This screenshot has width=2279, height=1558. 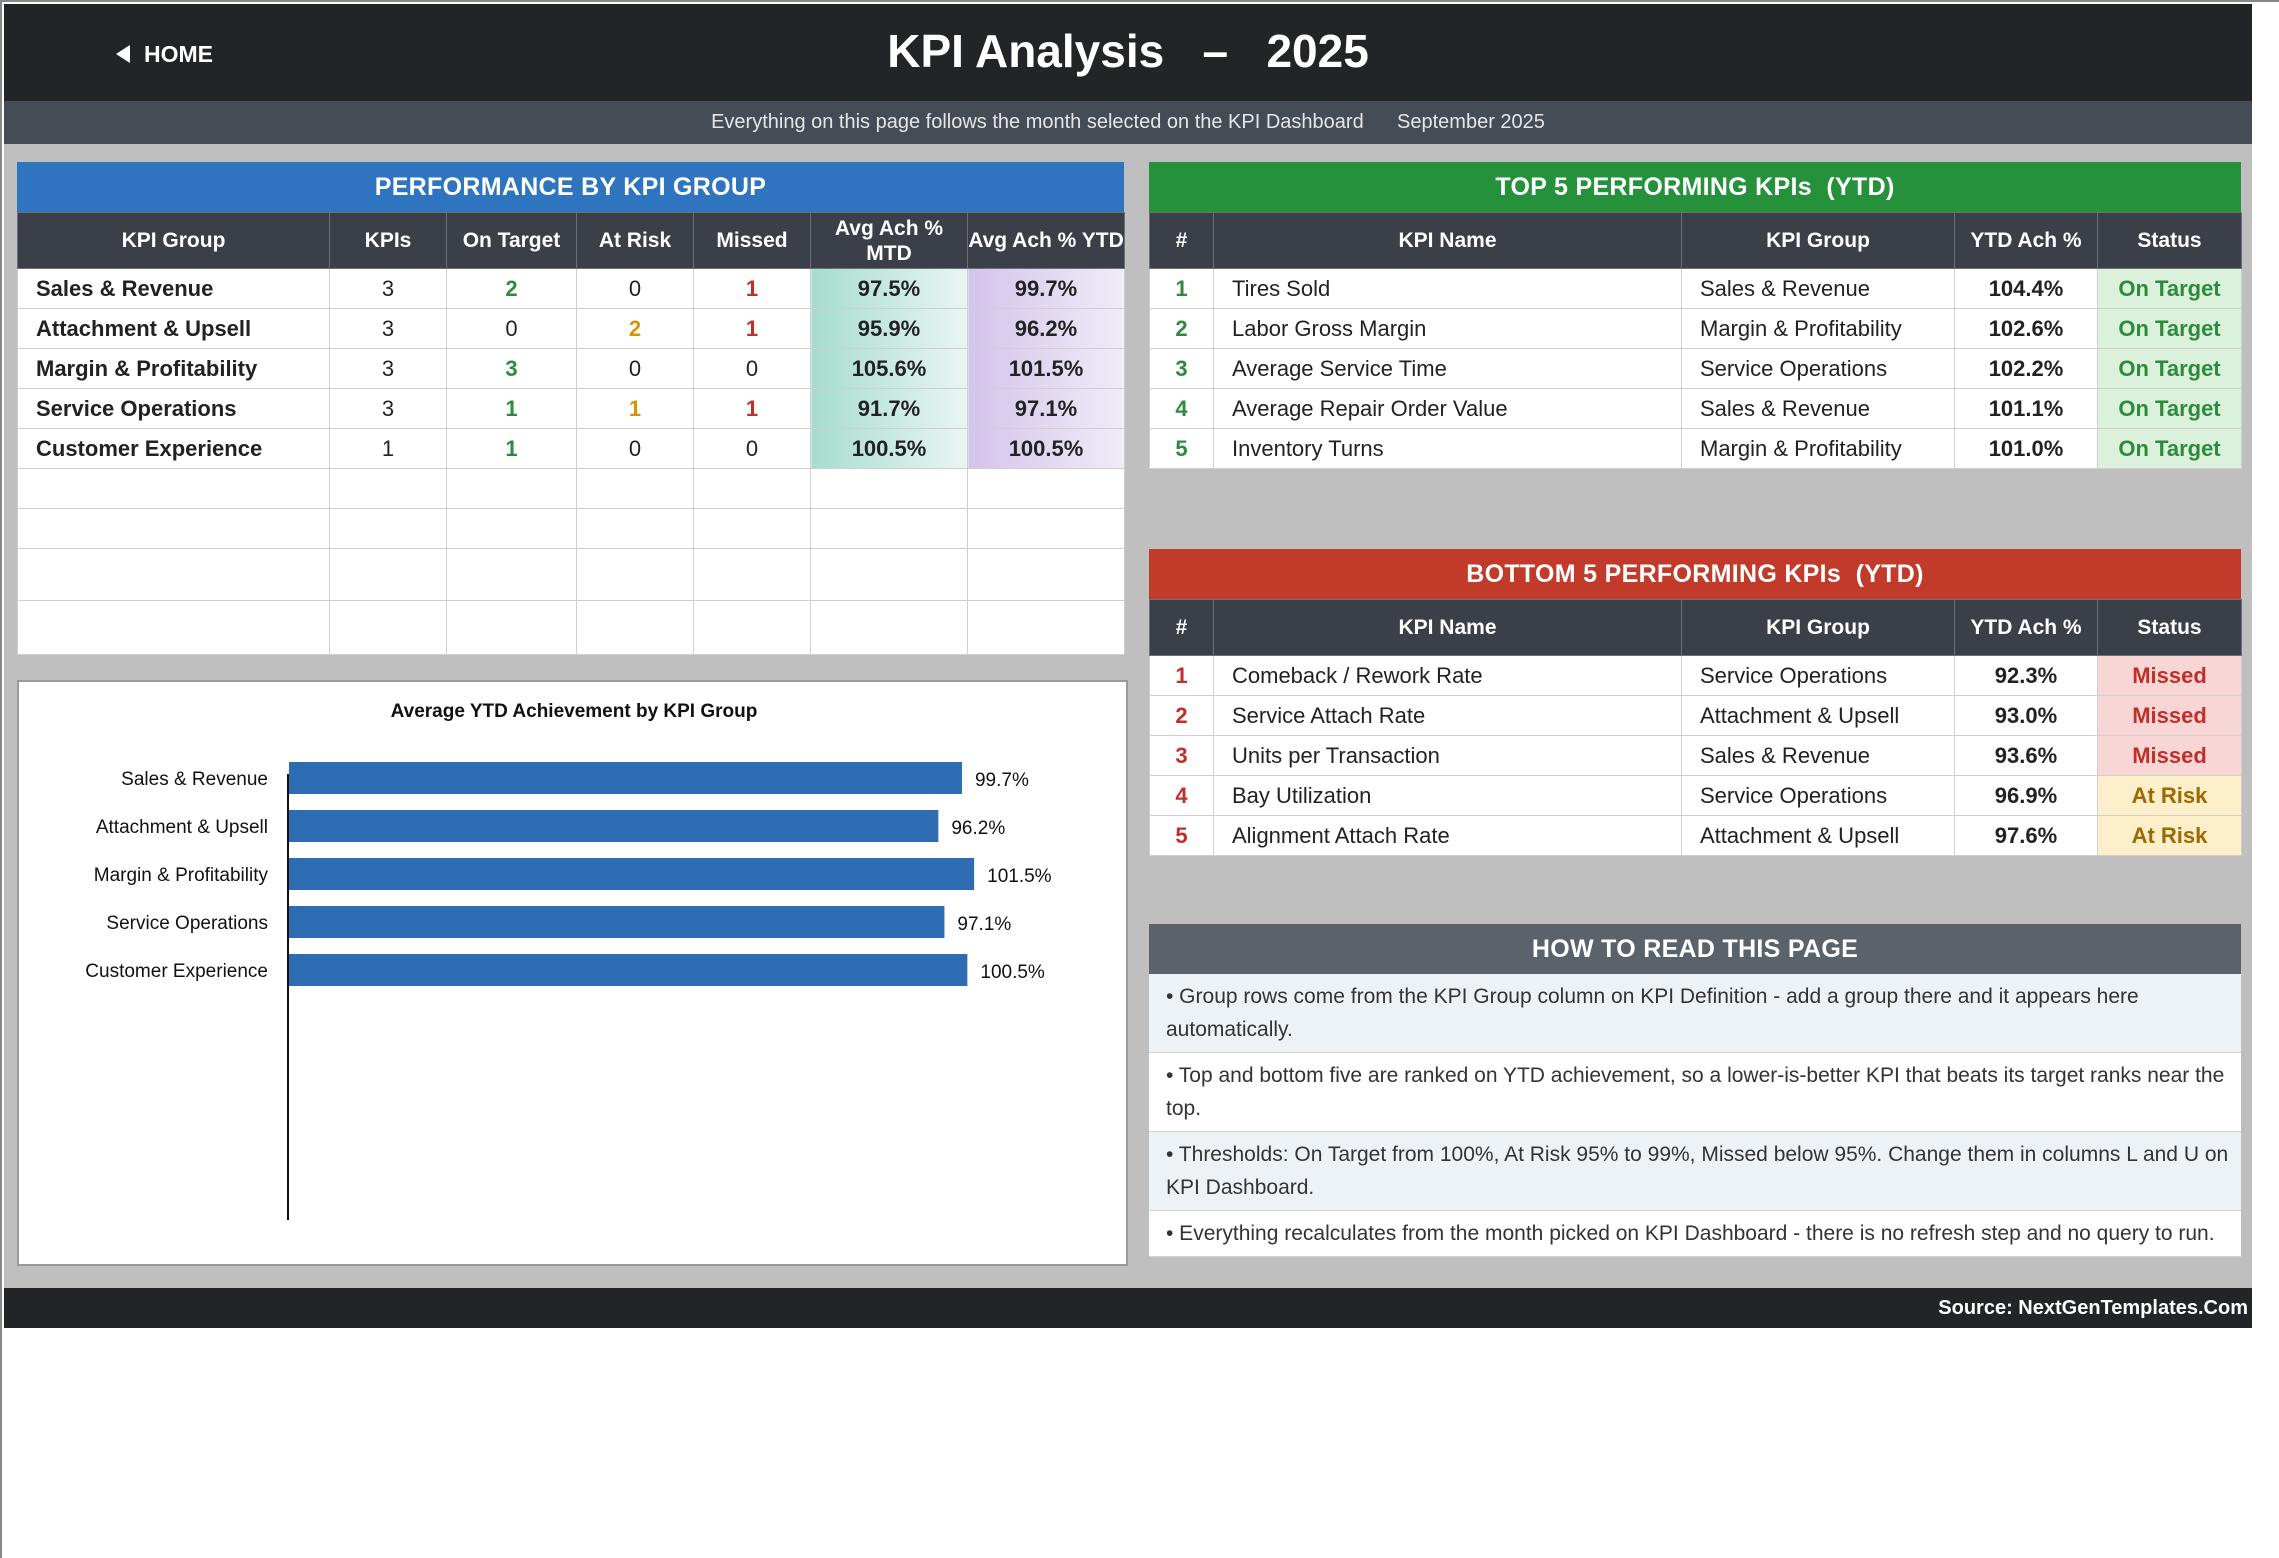 I want to click on at-risk-count: 2, so click(x=635, y=328).